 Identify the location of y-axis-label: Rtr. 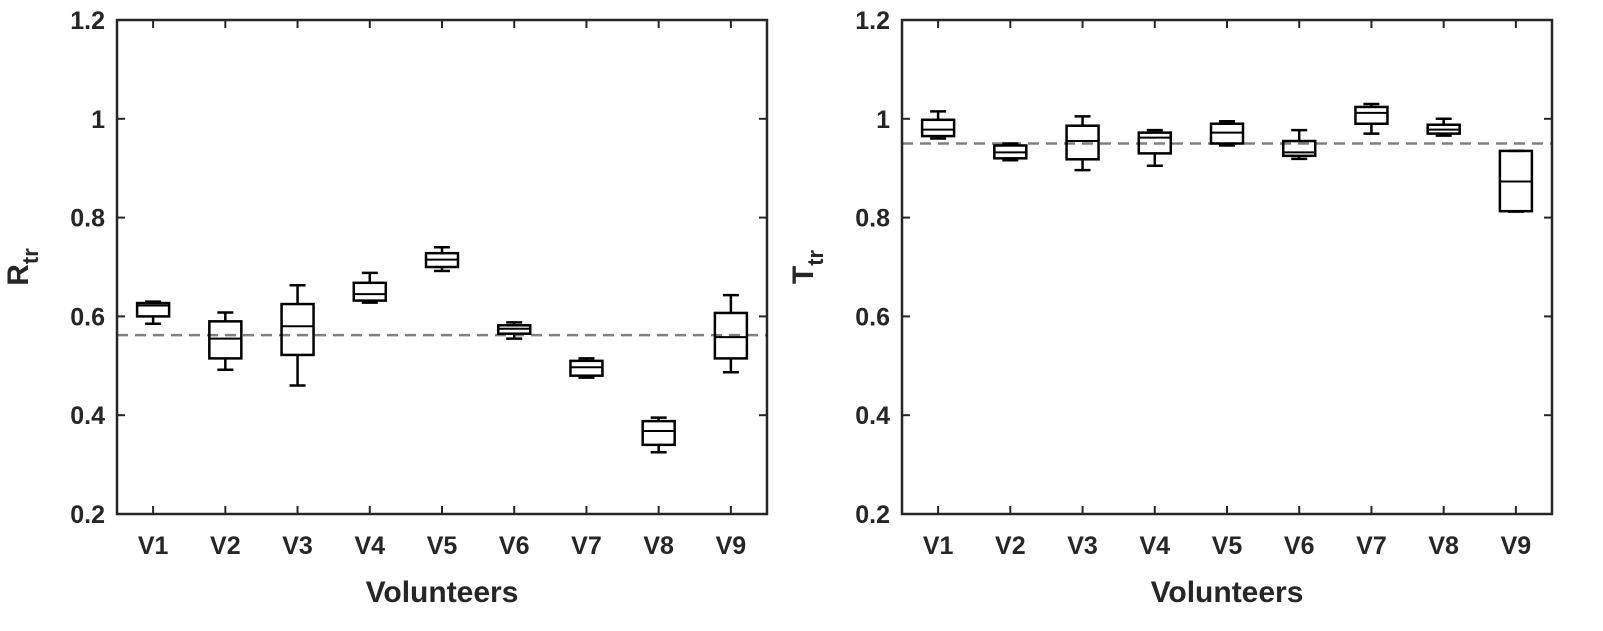
(22, 267).